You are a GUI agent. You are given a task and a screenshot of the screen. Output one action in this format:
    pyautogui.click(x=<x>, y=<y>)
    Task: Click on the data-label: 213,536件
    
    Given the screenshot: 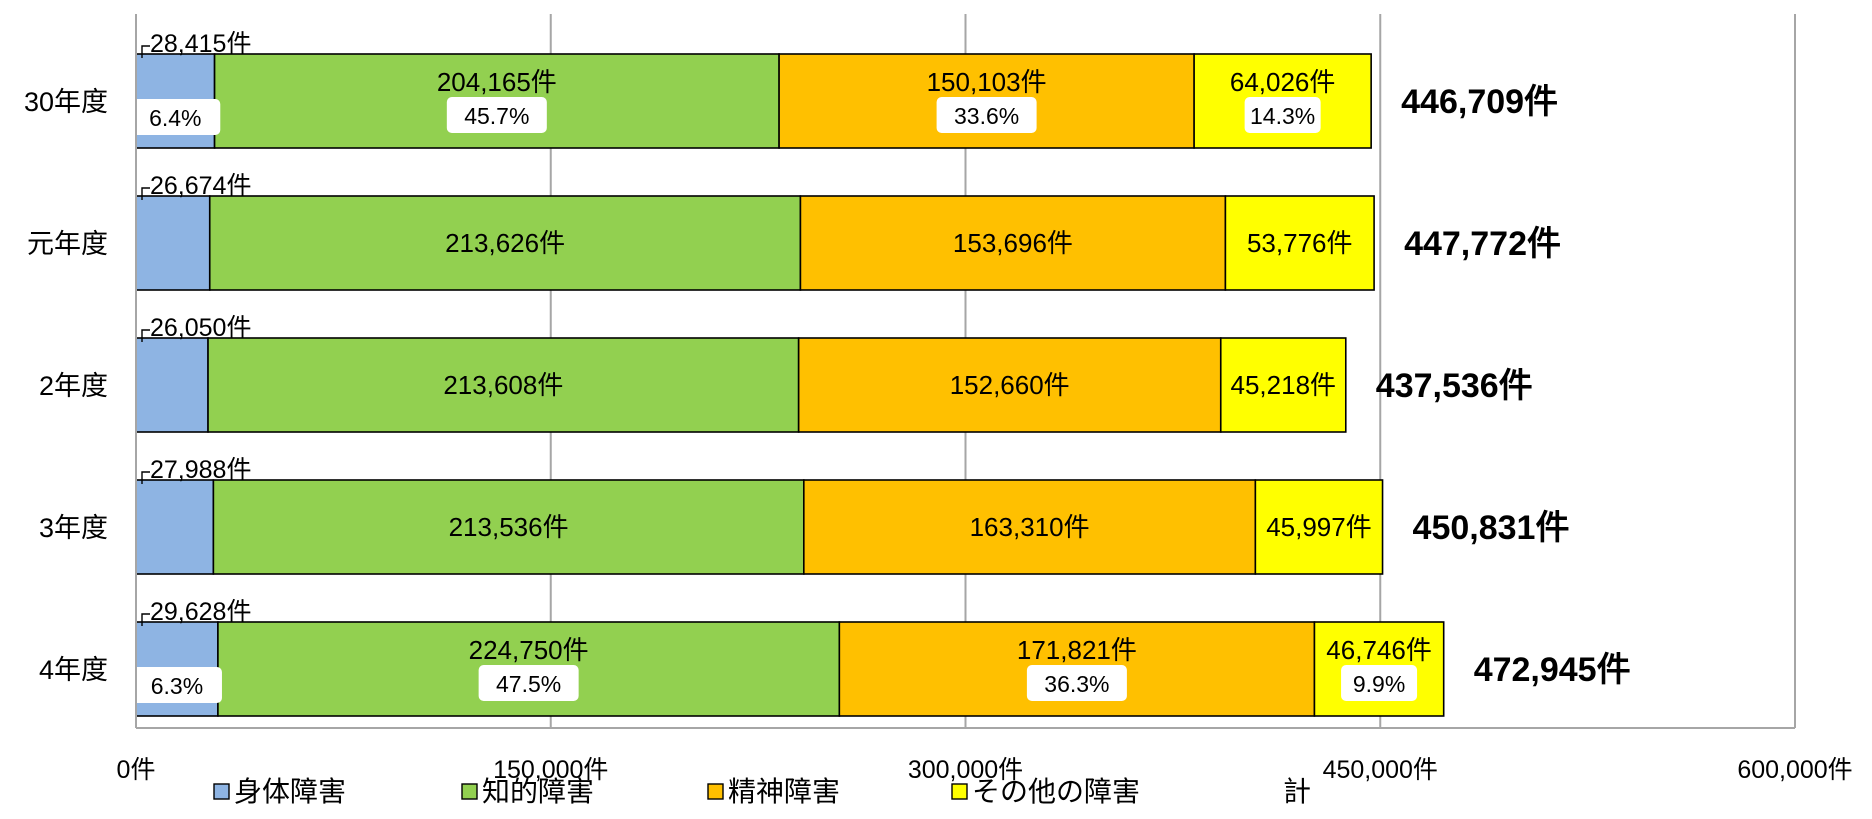 What is the action you would take?
    pyautogui.click(x=509, y=527)
    